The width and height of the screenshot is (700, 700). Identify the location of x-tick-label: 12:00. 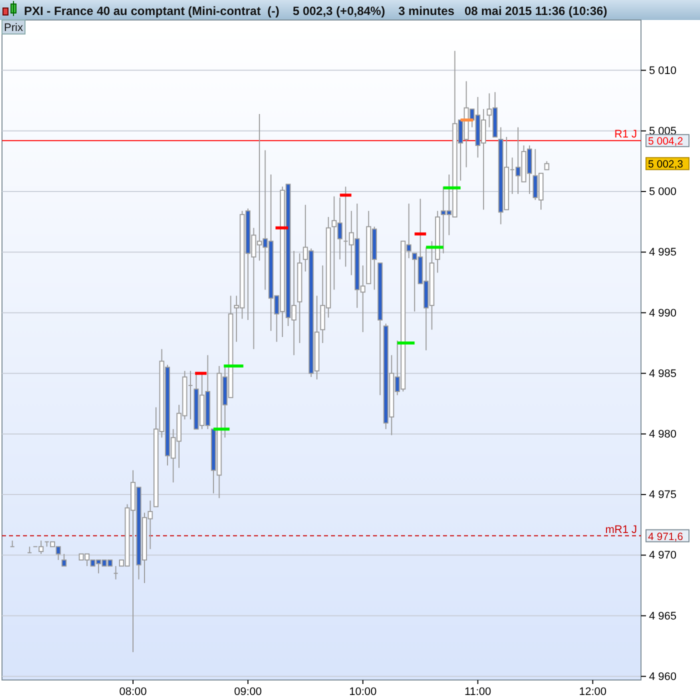
(592, 692).